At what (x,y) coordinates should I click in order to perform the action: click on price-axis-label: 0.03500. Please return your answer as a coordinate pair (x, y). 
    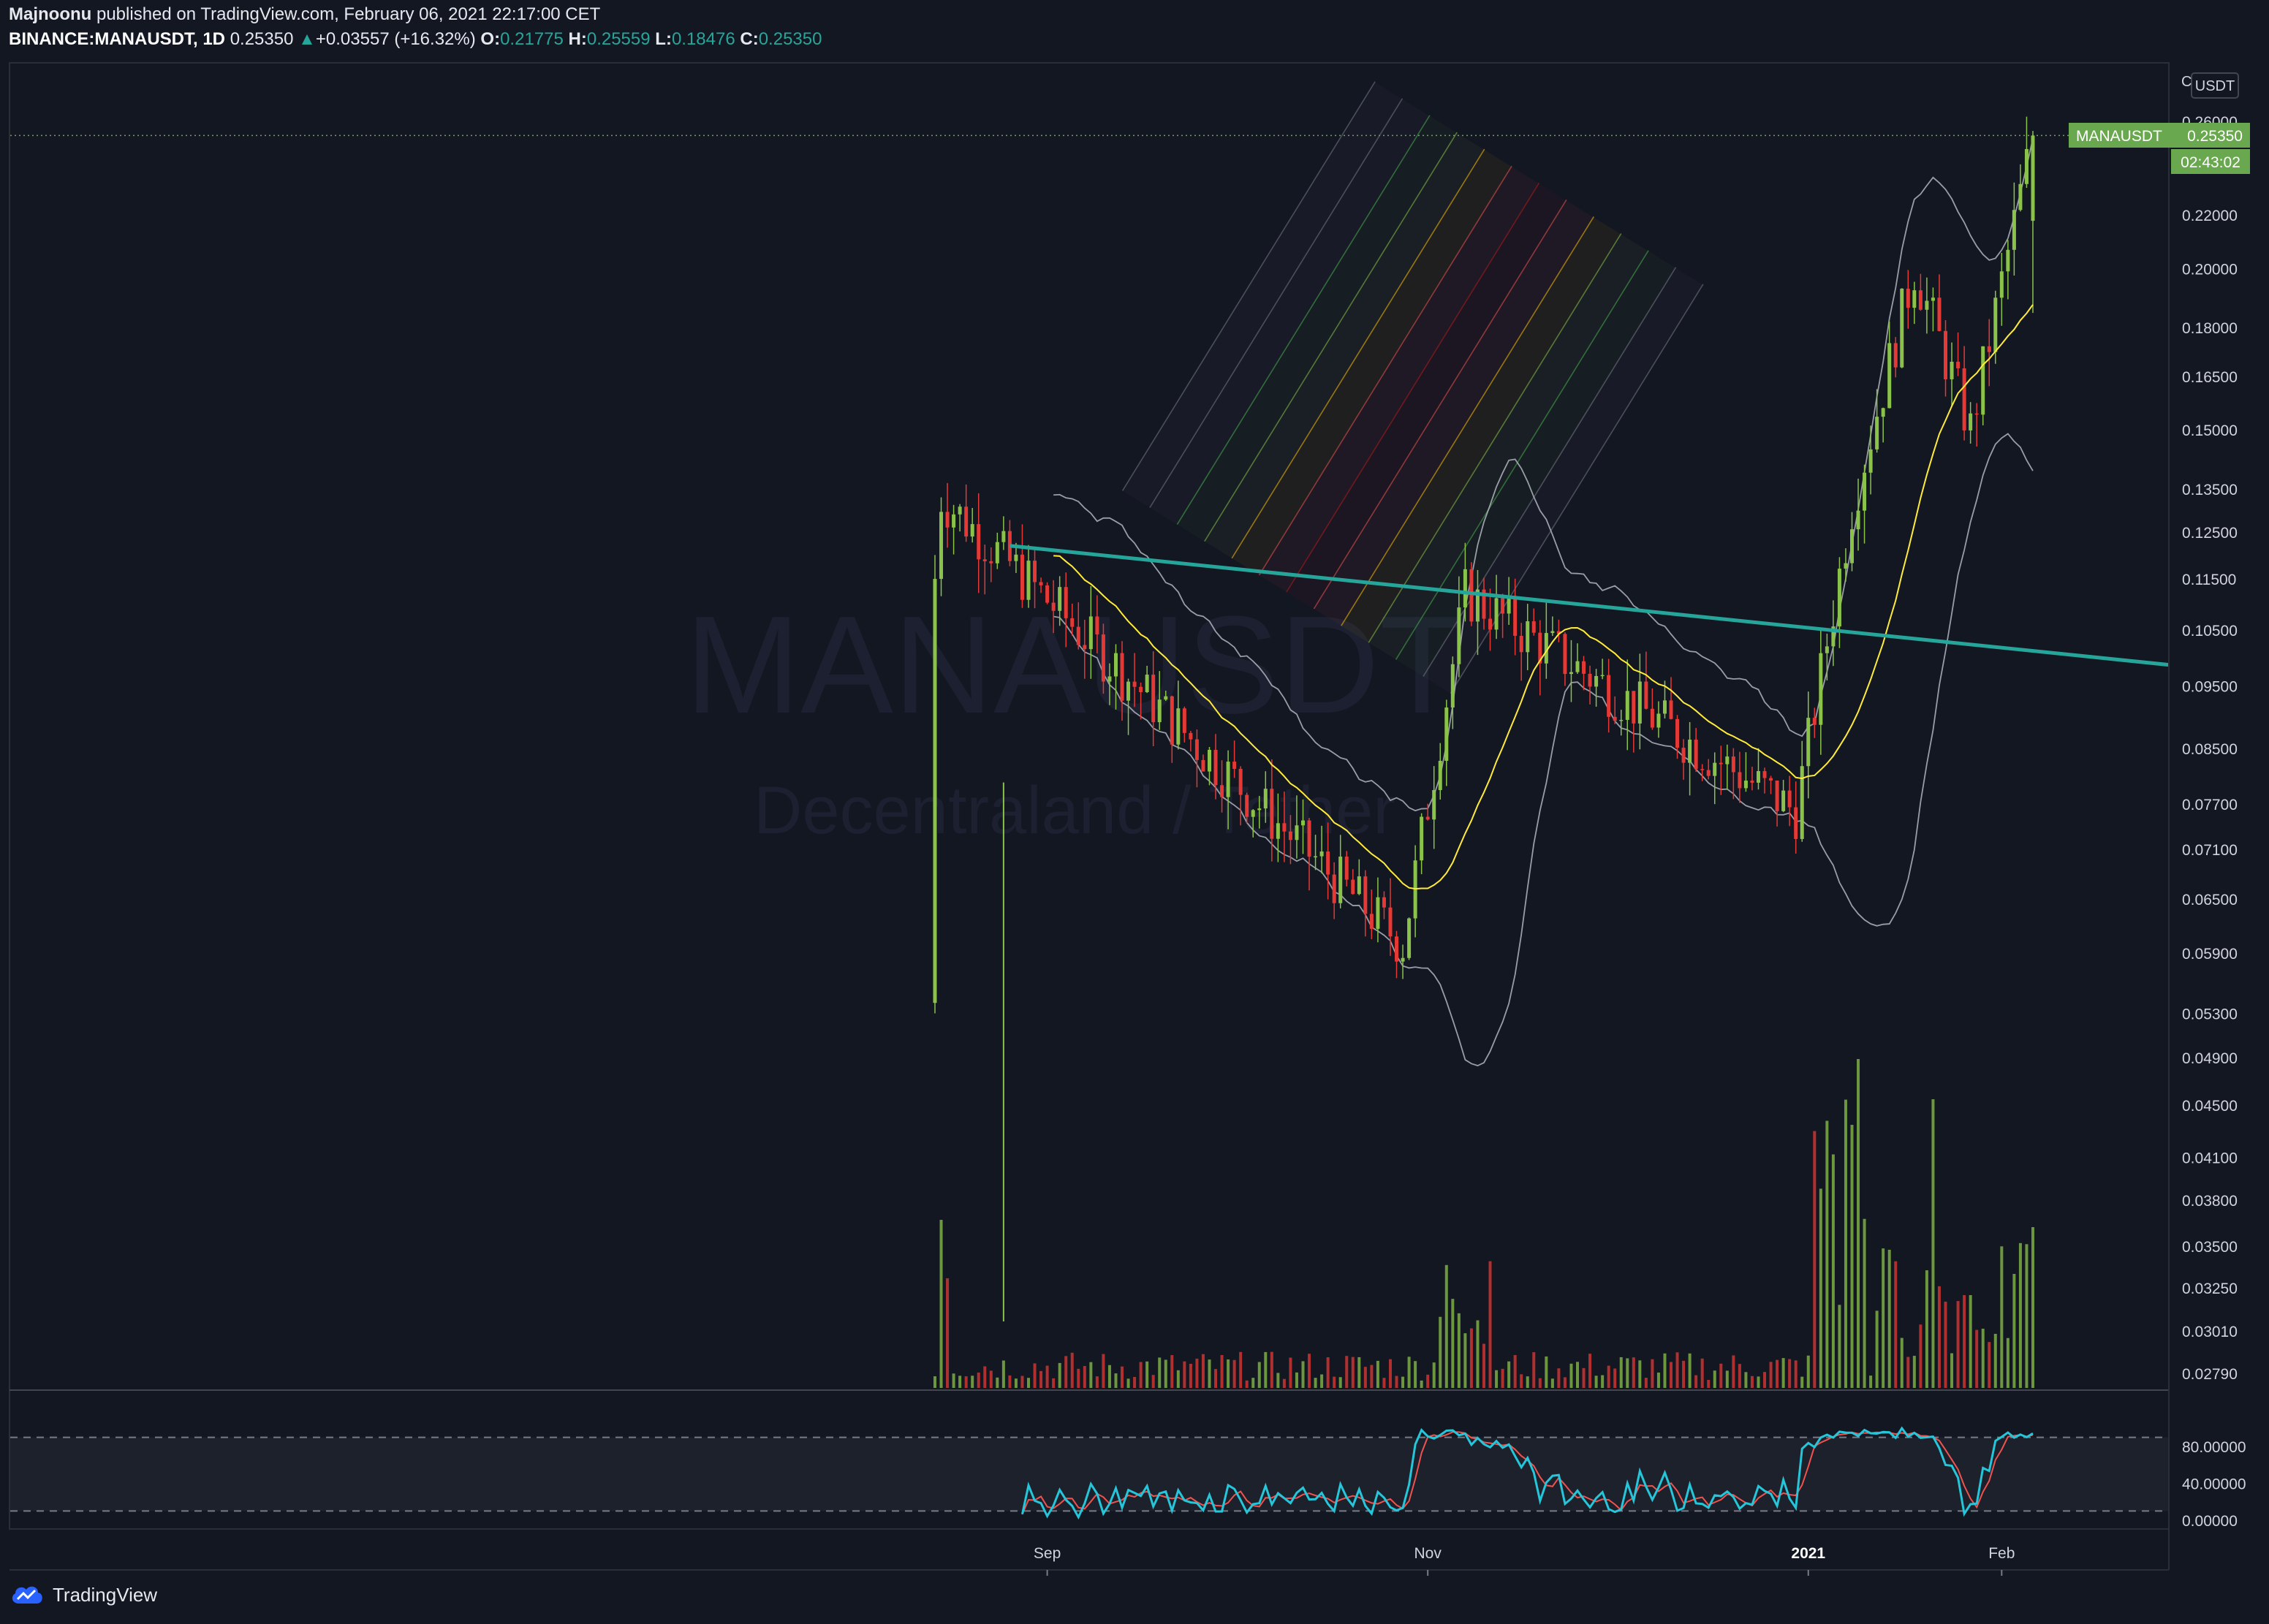
    Looking at the image, I should click on (2210, 1247).